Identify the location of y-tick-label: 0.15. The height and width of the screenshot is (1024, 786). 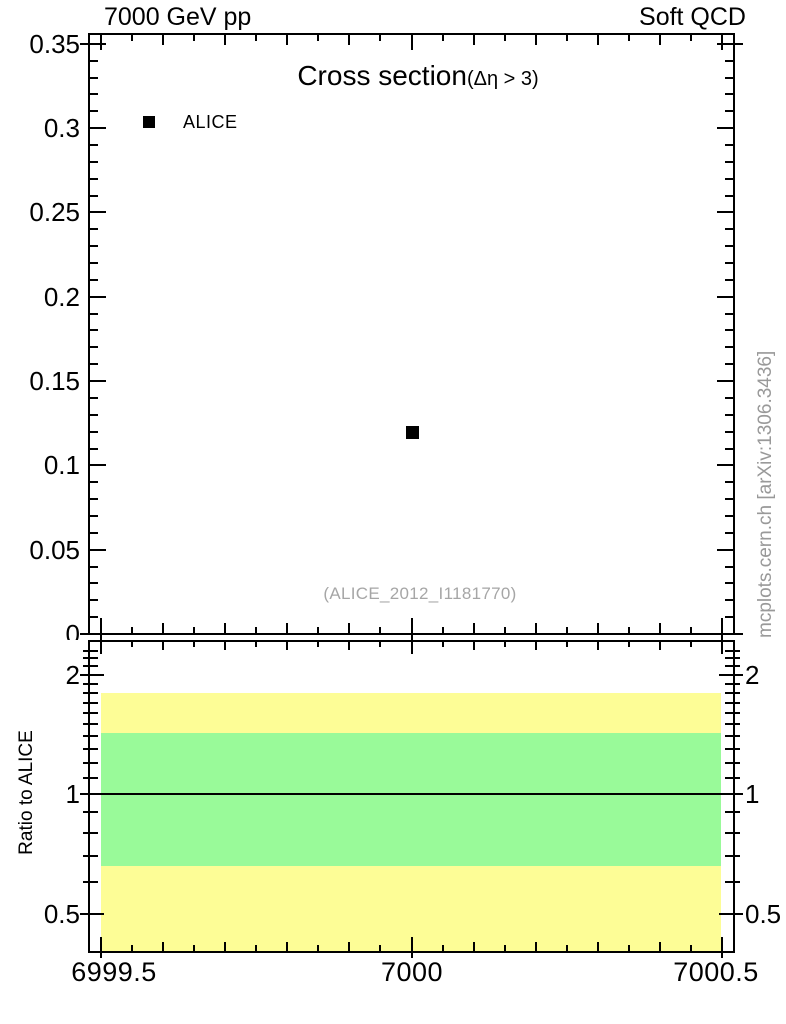
(54, 381).